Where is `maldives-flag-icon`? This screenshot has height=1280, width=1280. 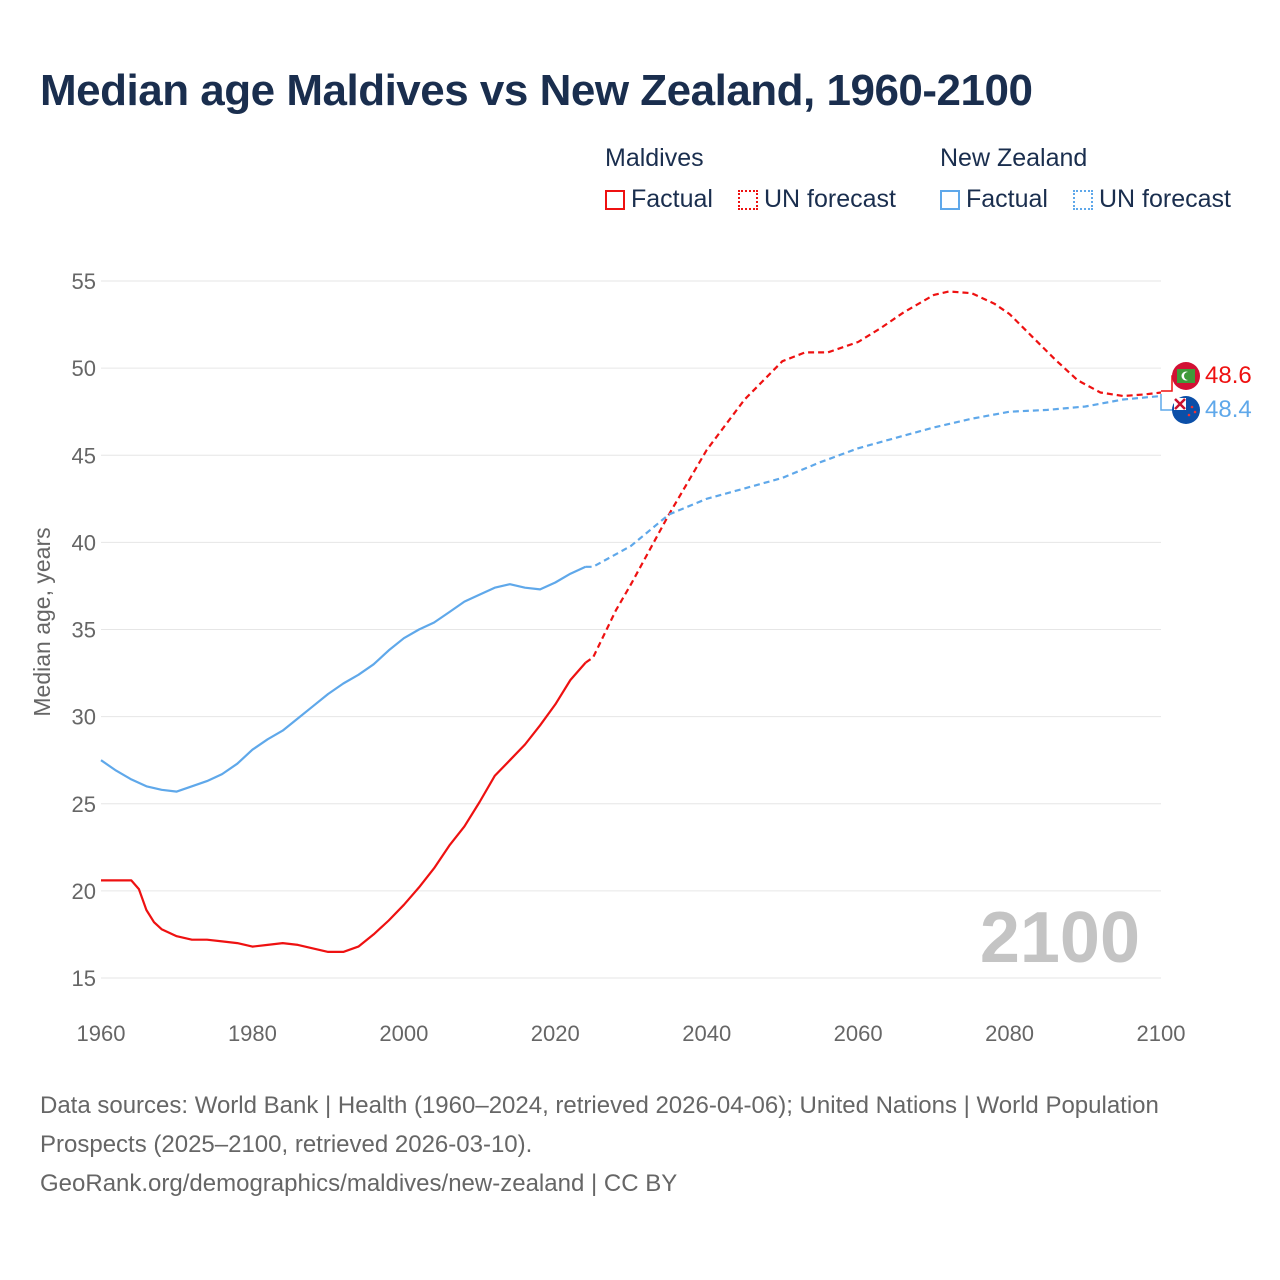 maldives-flag-icon is located at coordinates (1186, 376).